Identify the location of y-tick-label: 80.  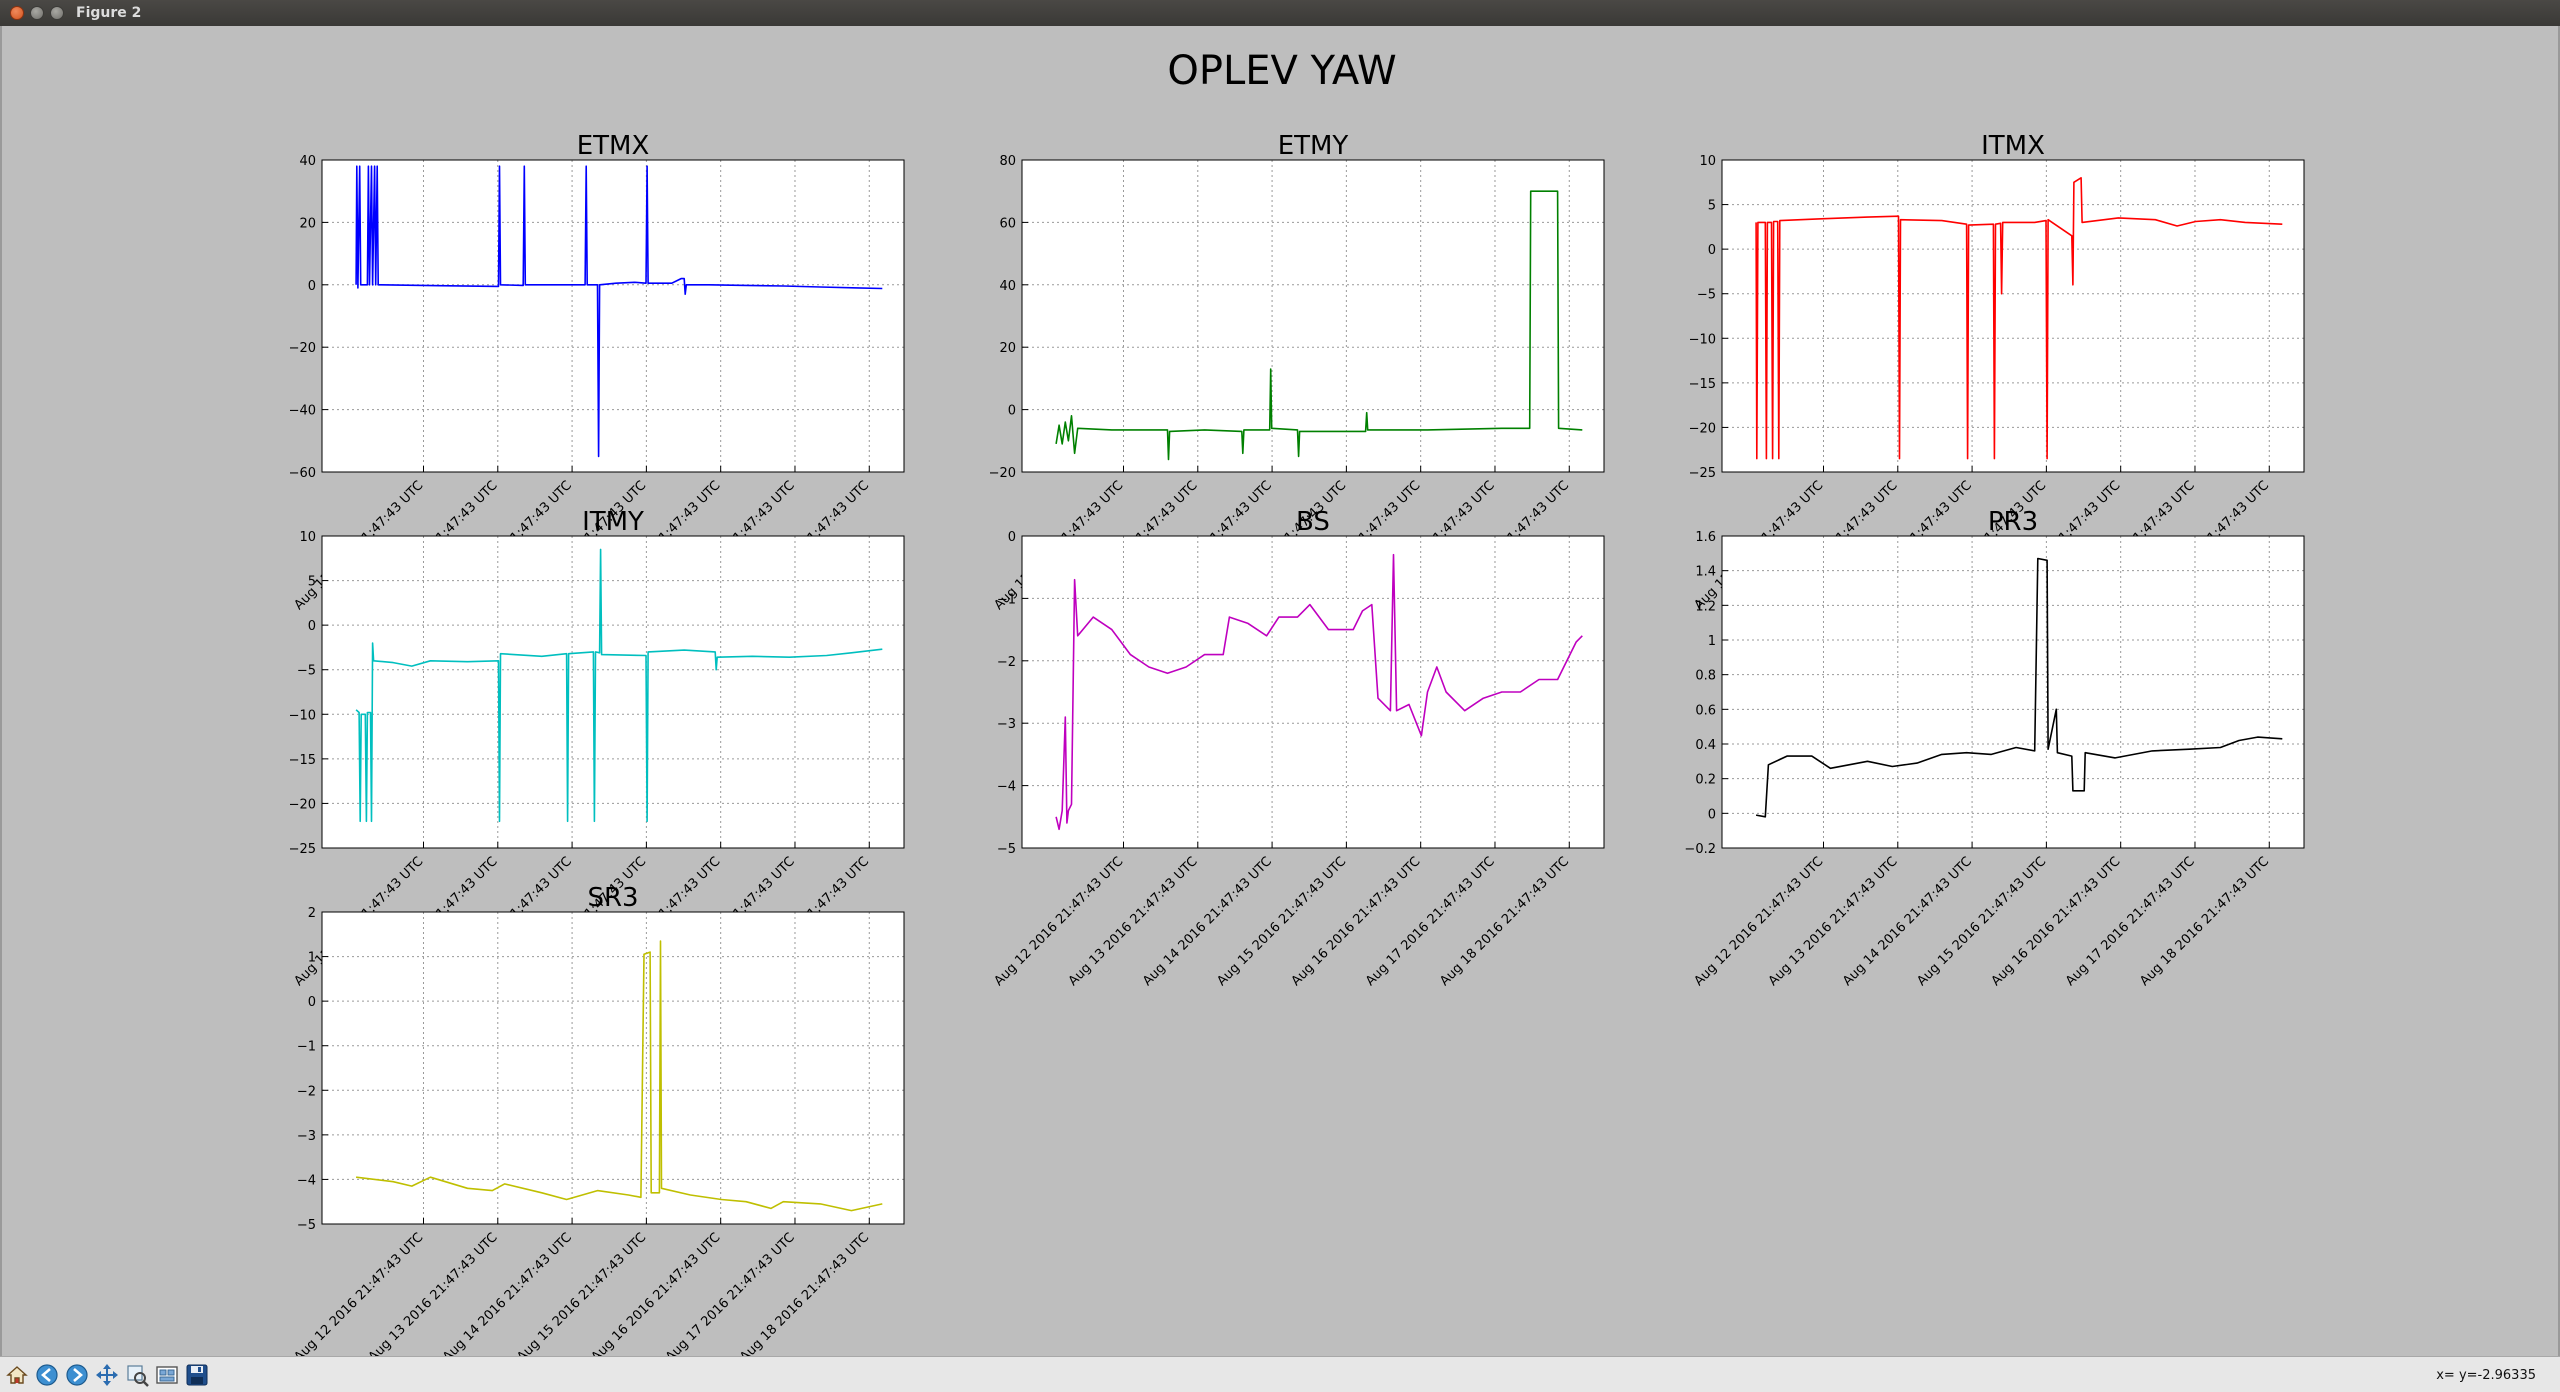
(1007, 161).